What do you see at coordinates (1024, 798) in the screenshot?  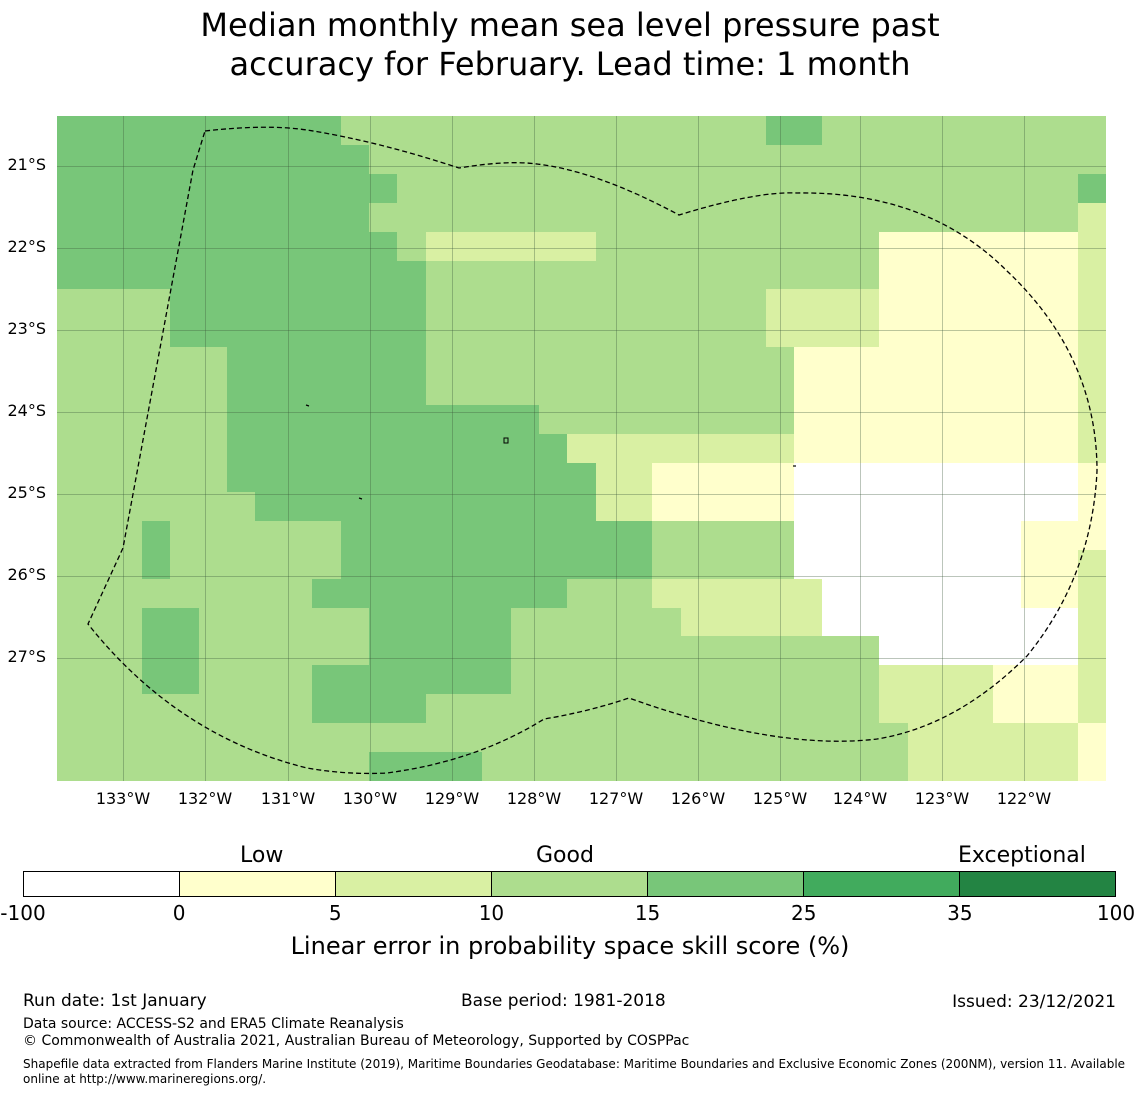 I see `longitude-label: 122°W` at bounding box center [1024, 798].